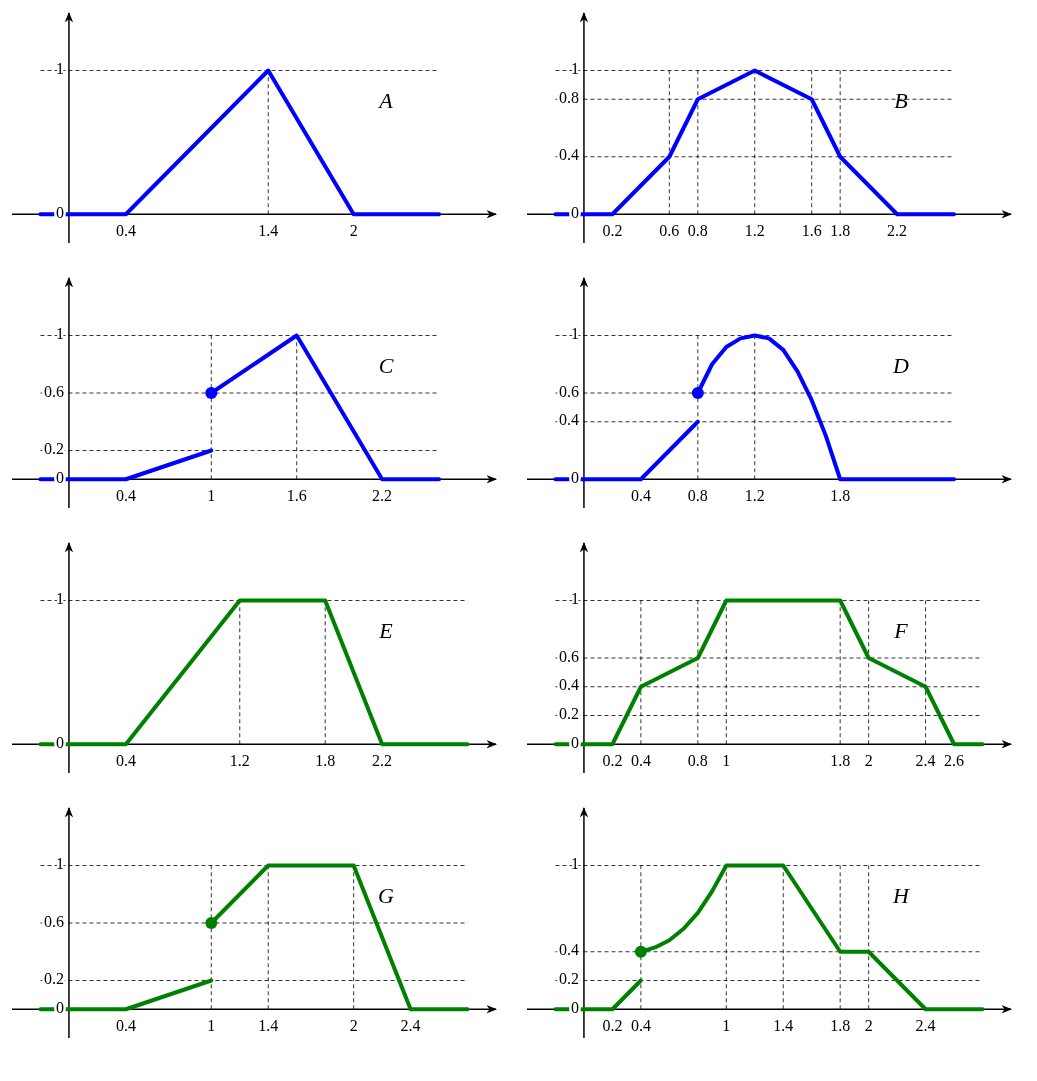  Describe the element at coordinates (901, 631) in the screenshot. I see `annotation: F` at that location.